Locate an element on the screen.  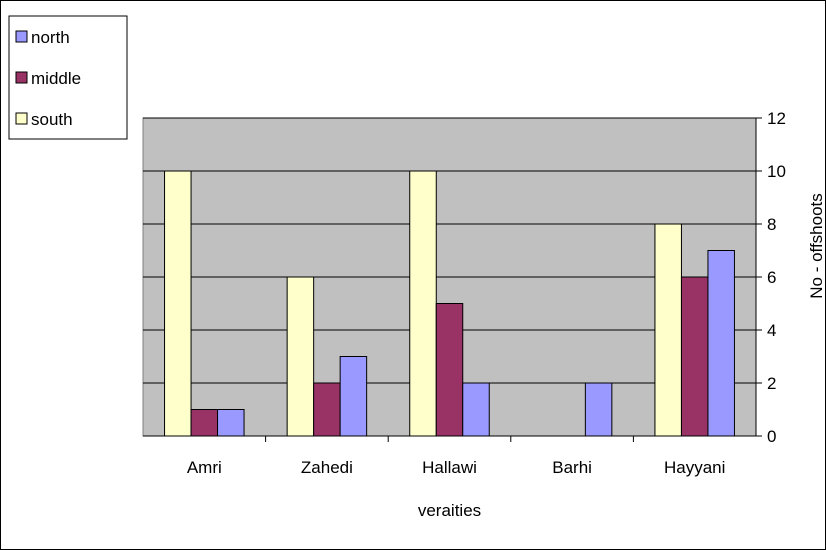
bar-north-barhi is located at coordinates (598, 409).